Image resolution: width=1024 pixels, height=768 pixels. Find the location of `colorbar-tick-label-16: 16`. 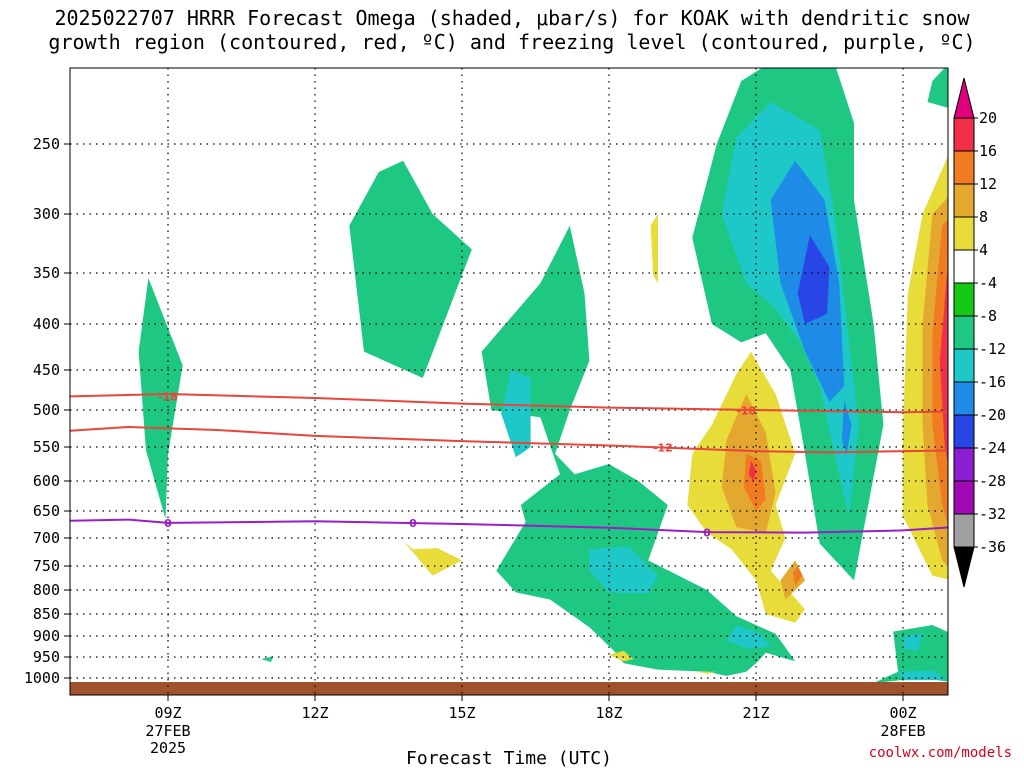

colorbar-tick-label-16: 16 is located at coordinates (988, 151).